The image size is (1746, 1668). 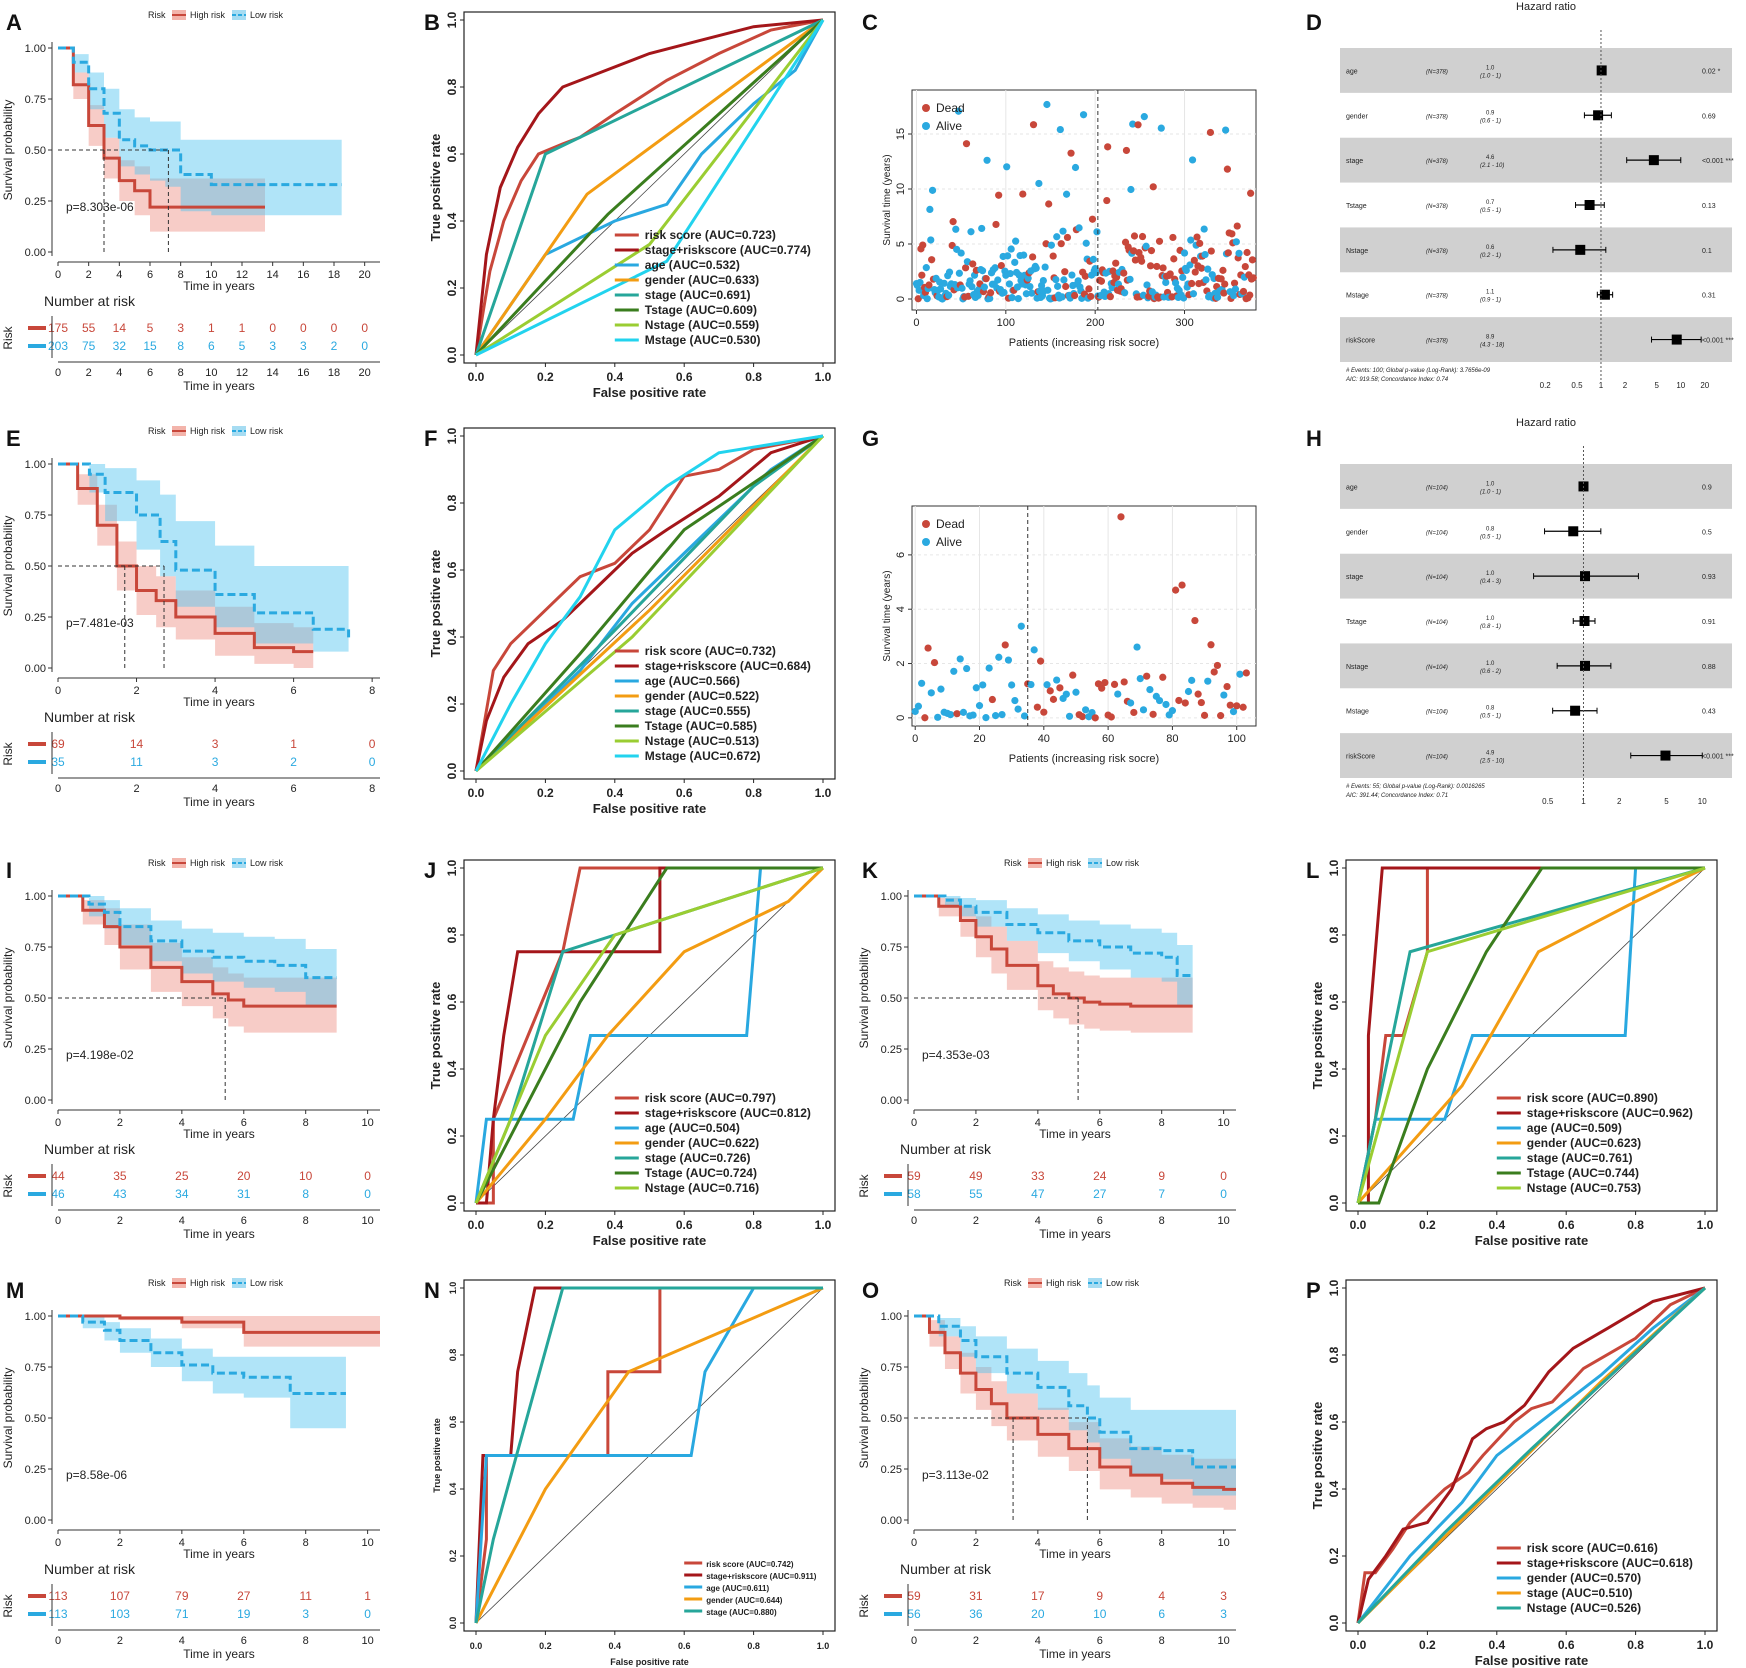 I want to click on risk-table-cell: 11, so click(x=305, y=1596).